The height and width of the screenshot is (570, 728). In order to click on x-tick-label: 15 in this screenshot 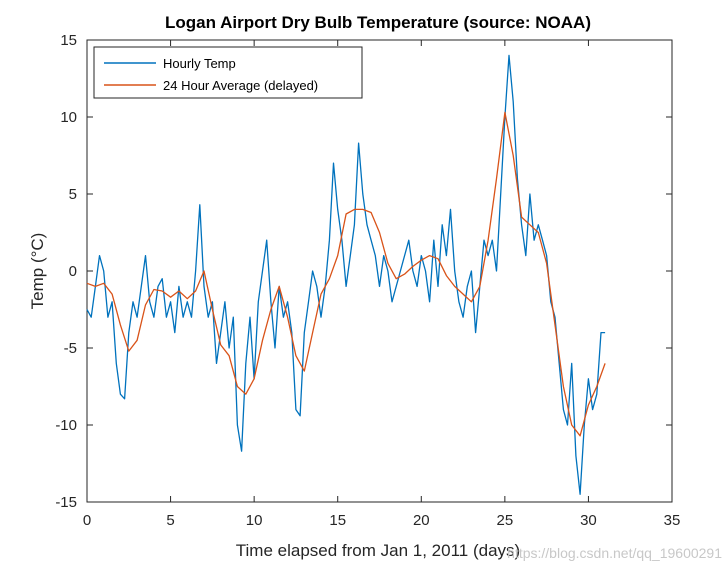, I will do `click(337, 520)`.